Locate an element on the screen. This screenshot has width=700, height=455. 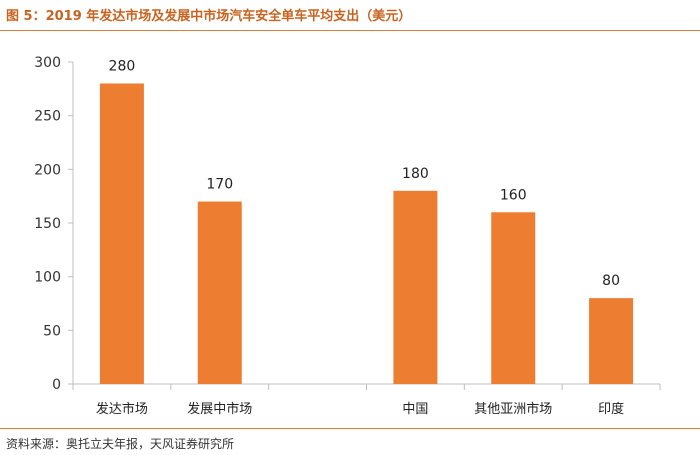
data-label: 80 is located at coordinates (611, 281).